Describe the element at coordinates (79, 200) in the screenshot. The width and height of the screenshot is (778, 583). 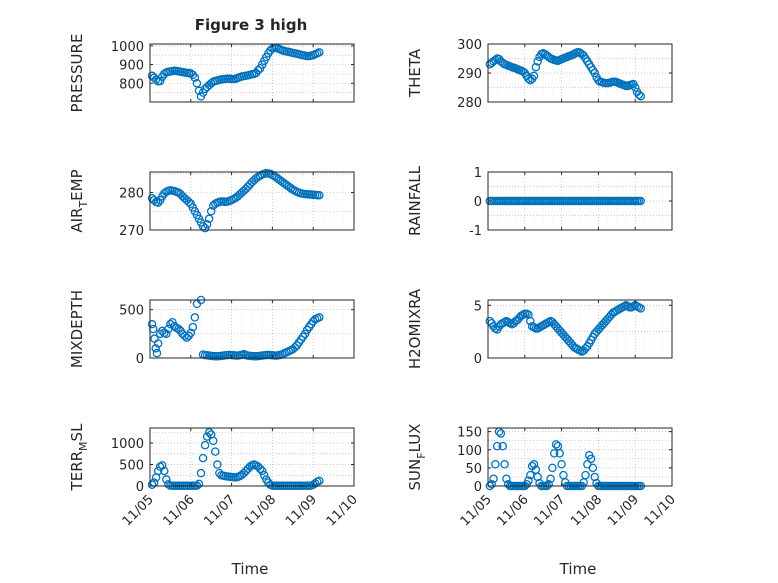
I see `y-axis-label: AIRTEMP` at that location.